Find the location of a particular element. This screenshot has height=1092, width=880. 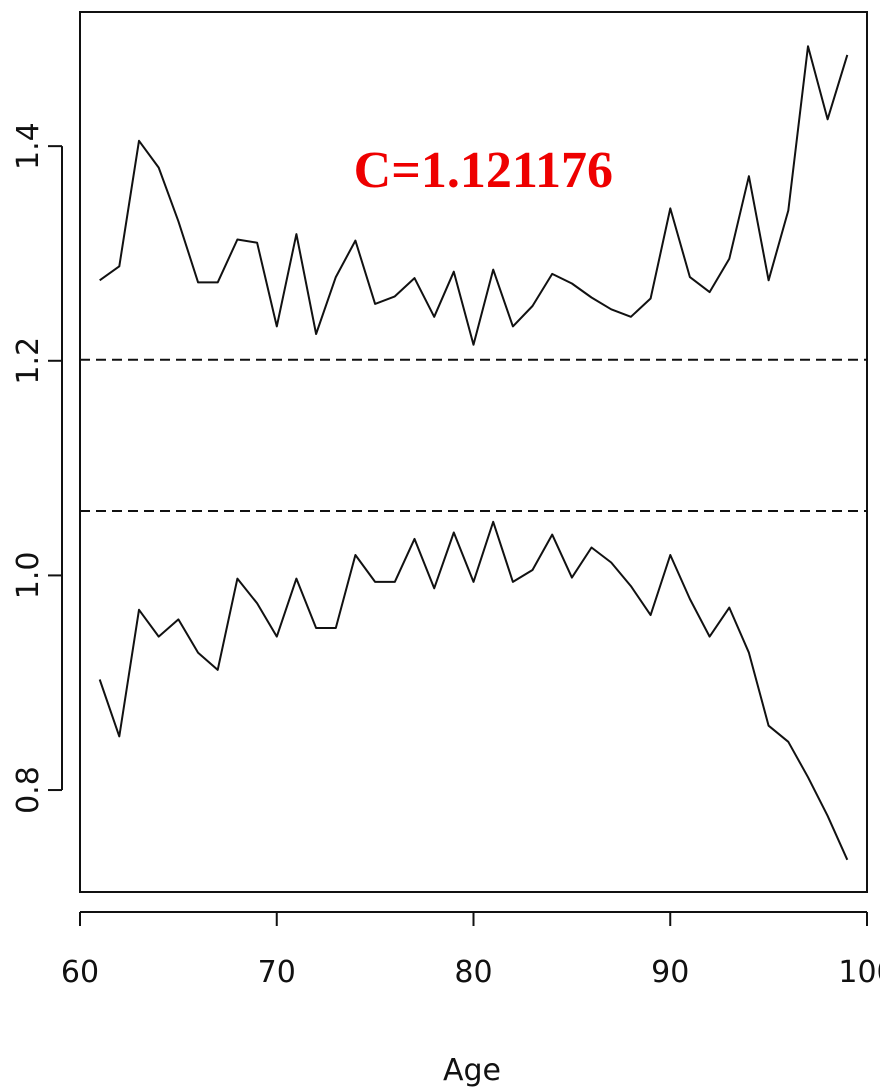

x-tick-label-70: 70 is located at coordinates (277, 972).